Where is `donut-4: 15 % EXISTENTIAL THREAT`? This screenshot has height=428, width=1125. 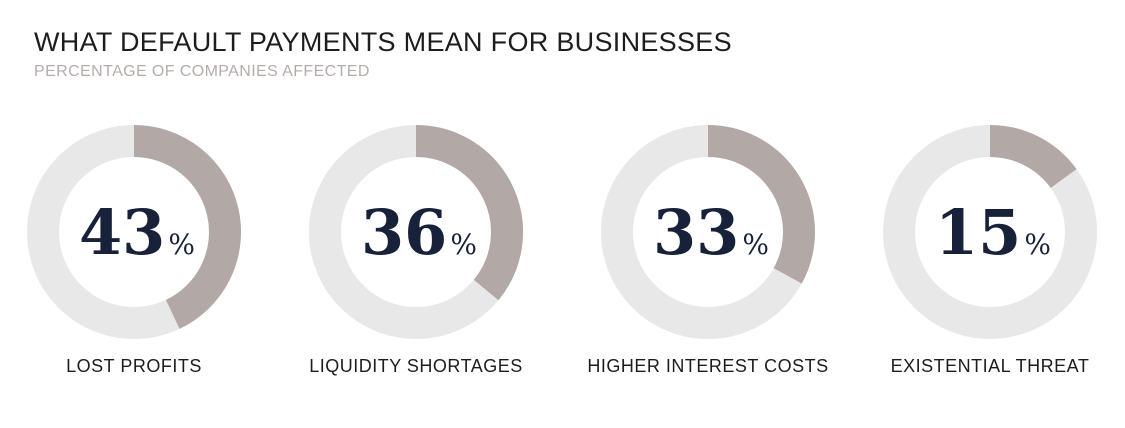 donut-4: 15 % EXISTENTIAL THREAT is located at coordinates (990, 250).